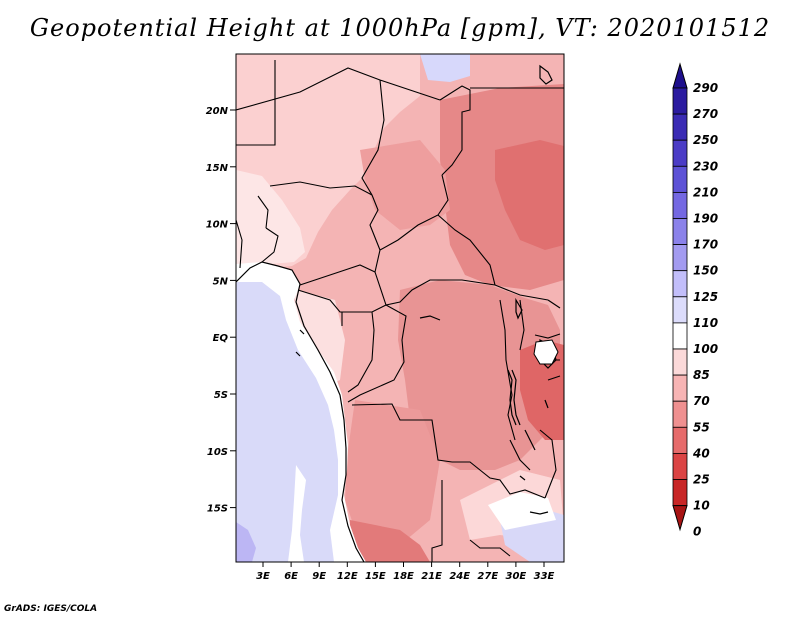 The width and height of the screenshot is (800, 618). Describe the element at coordinates (701, 401) in the screenshot. I see `colorbar-label: 70` at that location.